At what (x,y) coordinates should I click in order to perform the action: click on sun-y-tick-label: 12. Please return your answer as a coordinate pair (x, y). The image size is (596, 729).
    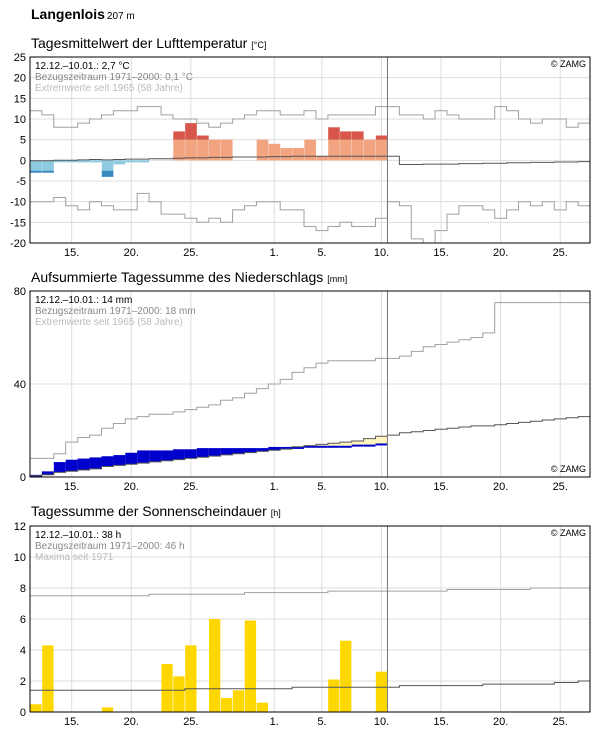
    Looking at the image, I should click on (20, 527).